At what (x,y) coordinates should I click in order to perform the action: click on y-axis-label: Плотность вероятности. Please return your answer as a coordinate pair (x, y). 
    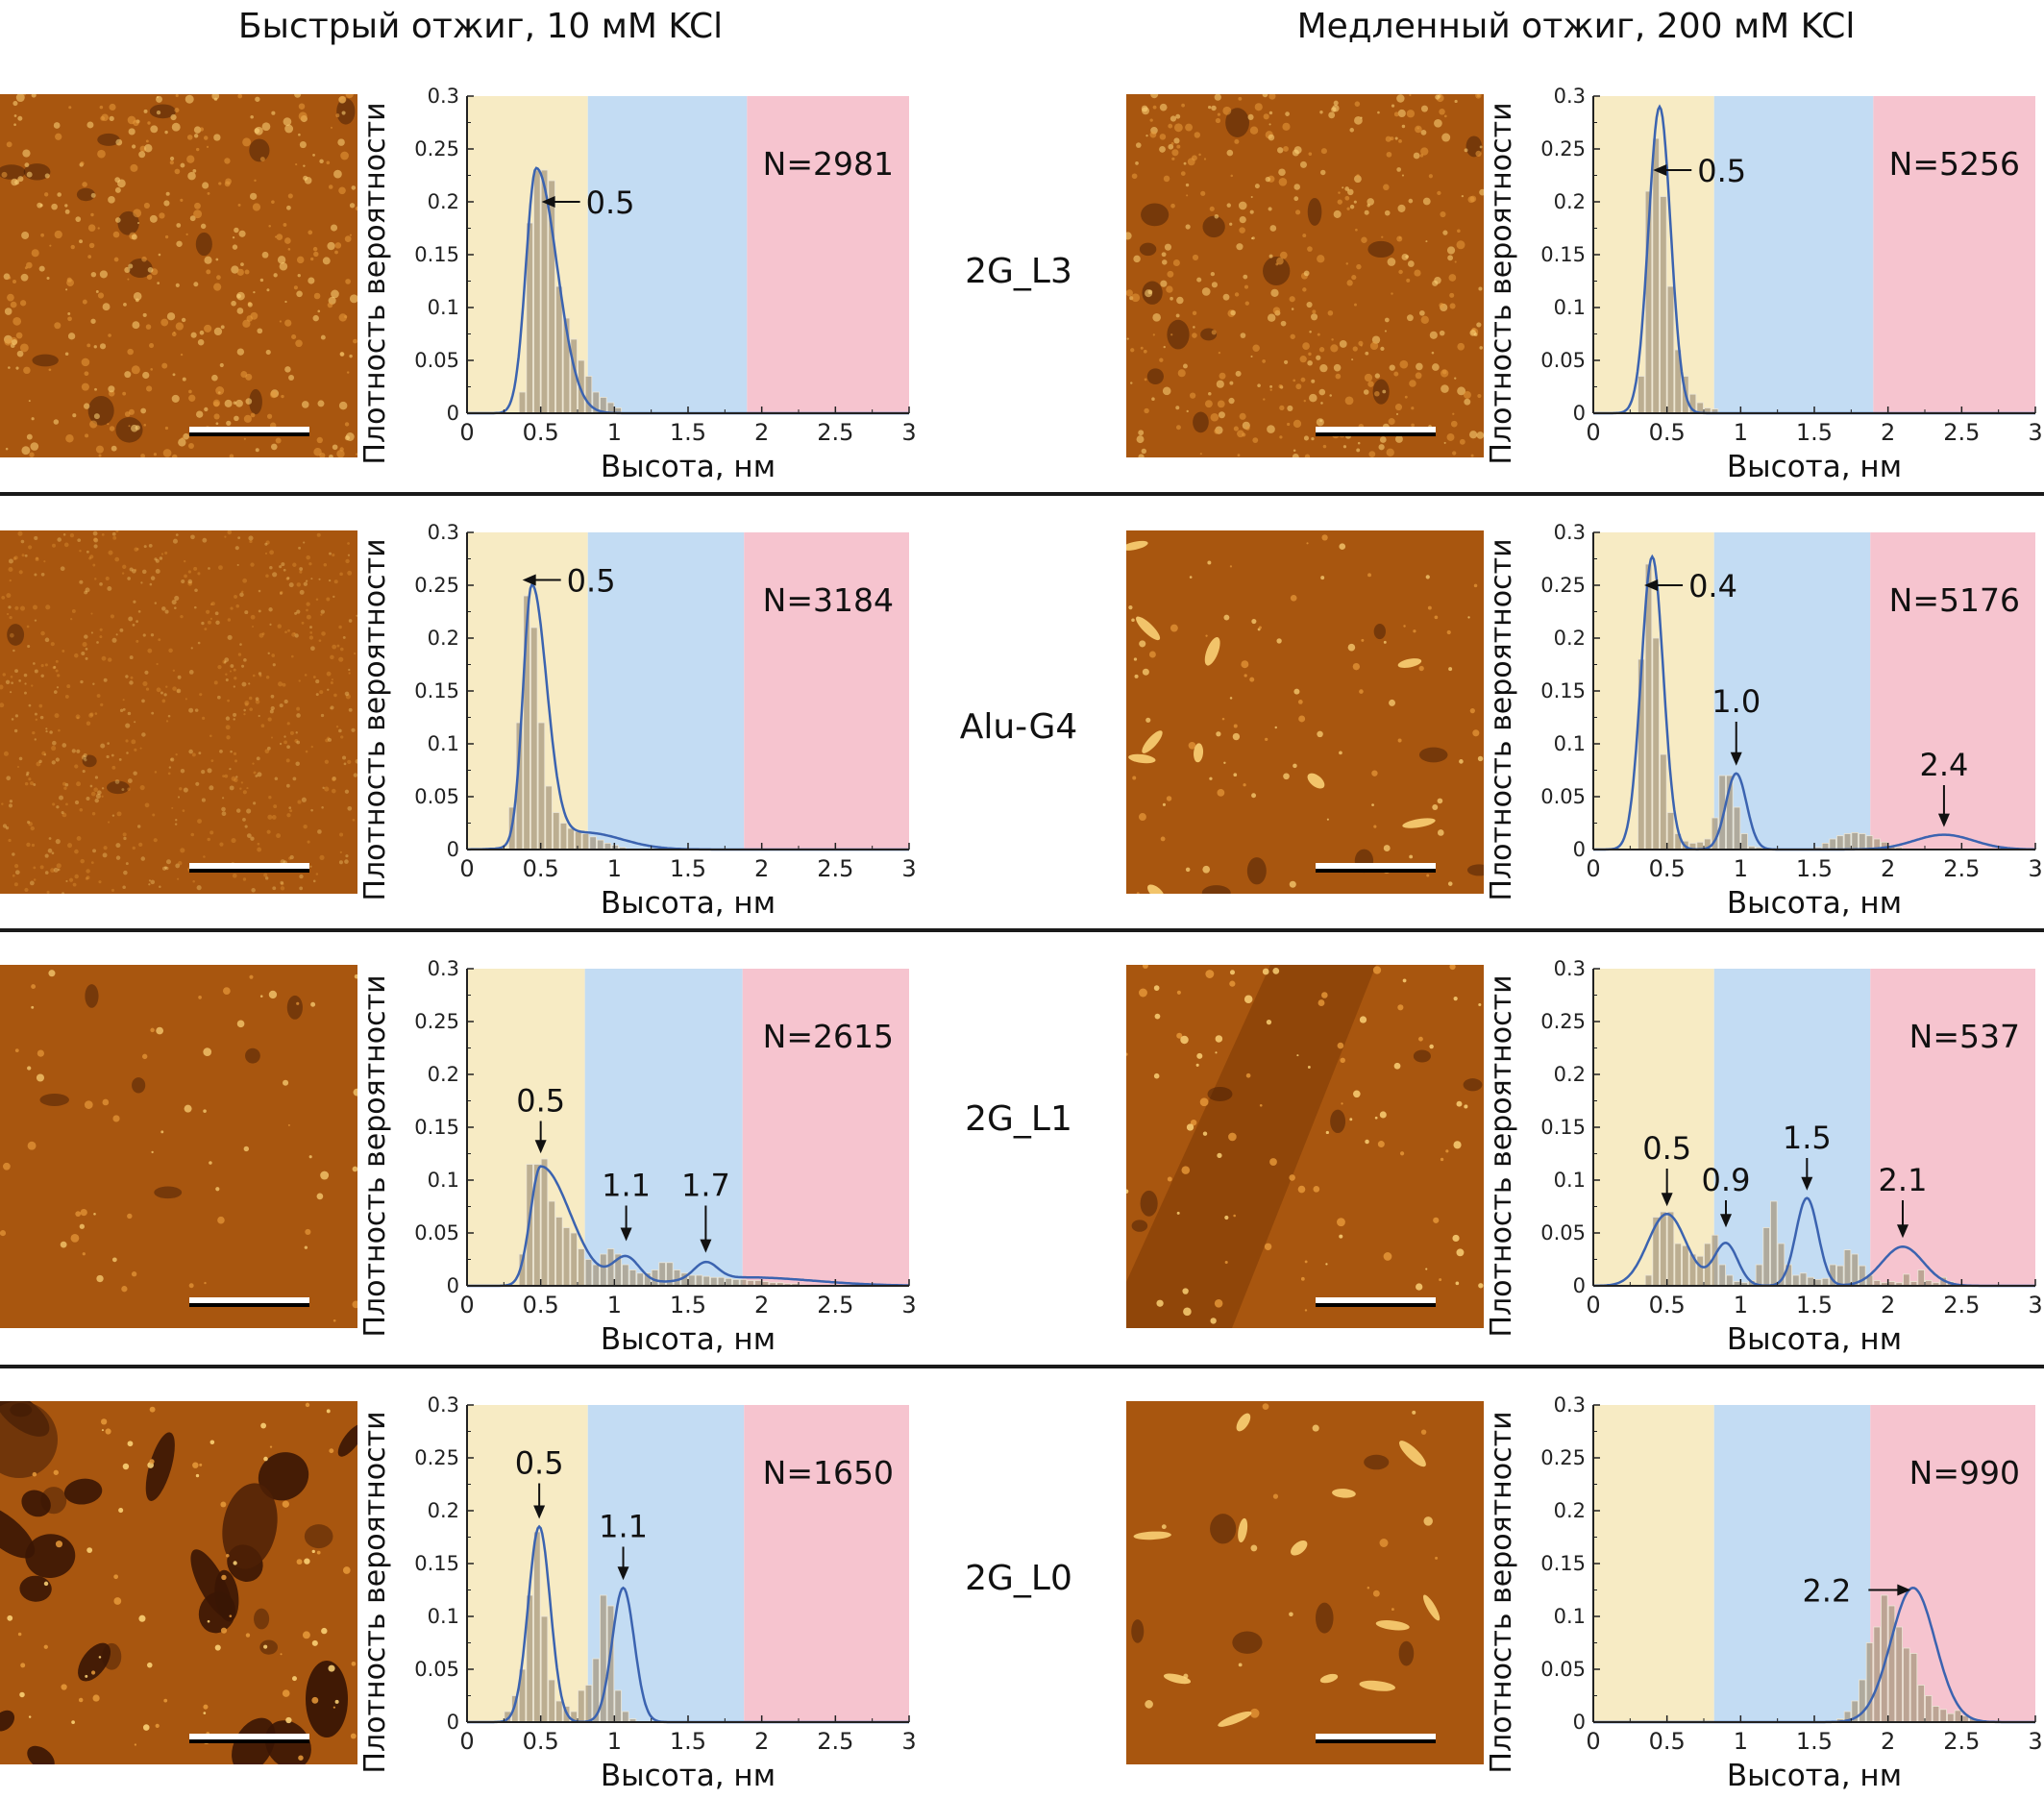
    Looking at the image, I should click on (1501, 283).